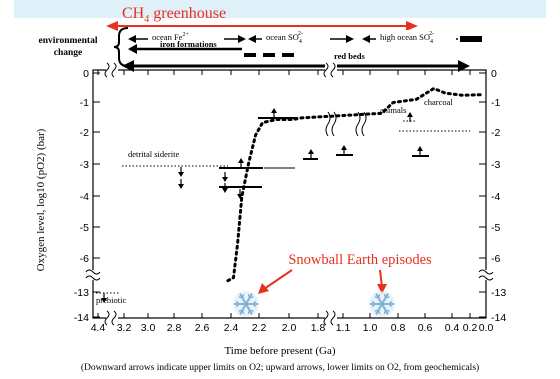 The height and width of the screenshot is (379, 560). I want to click on red-beds-label: red beds, so click(349, 56).